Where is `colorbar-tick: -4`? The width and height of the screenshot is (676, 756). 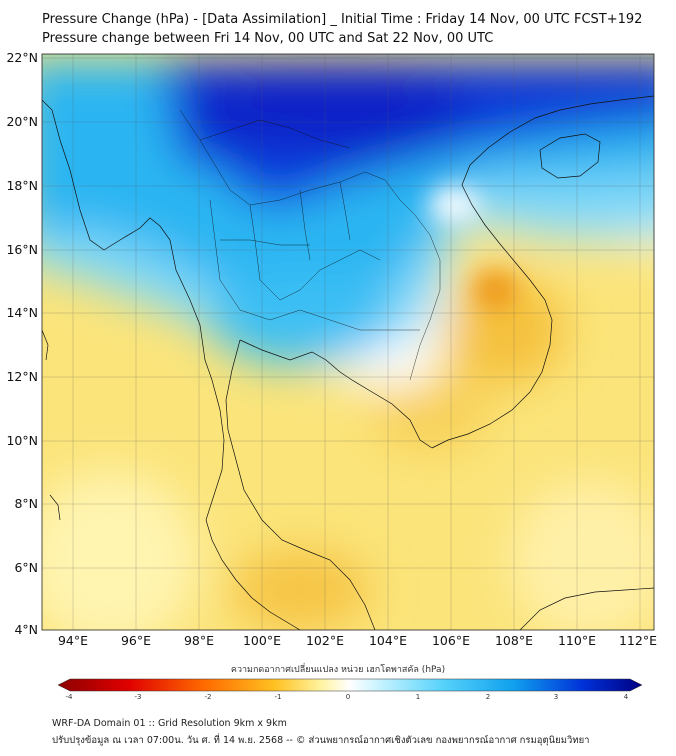
colorbar-tick: -4 is located at coordinates (70, 697).